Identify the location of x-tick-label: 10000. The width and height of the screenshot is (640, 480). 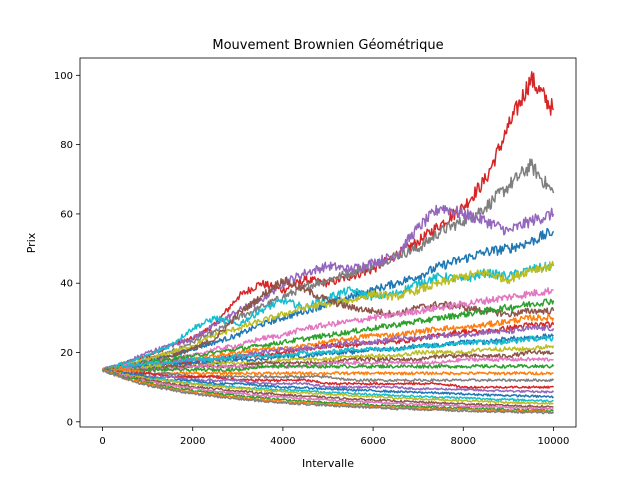
(554, 441).